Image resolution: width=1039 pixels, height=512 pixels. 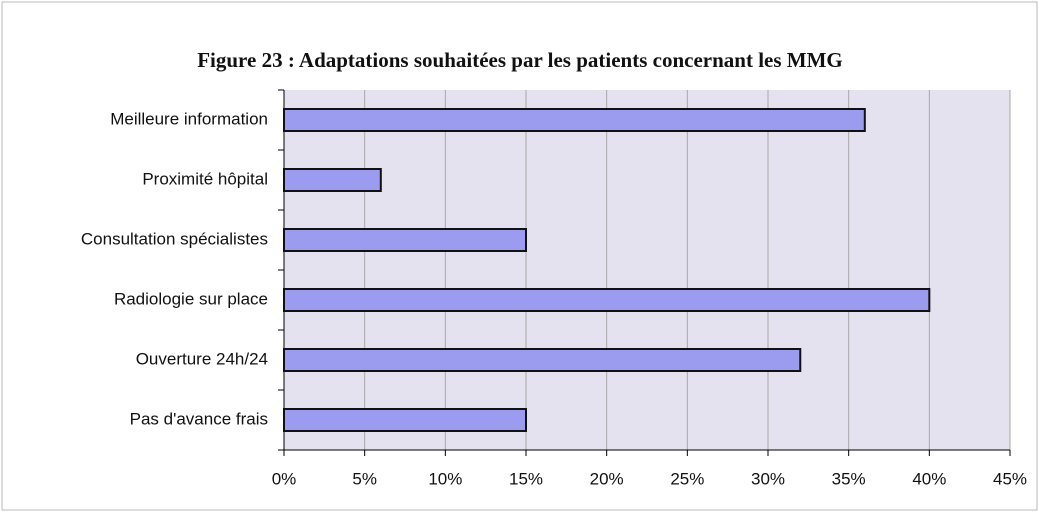 I want to click on x-tick-label: 15%, so click(x=526, y=478).